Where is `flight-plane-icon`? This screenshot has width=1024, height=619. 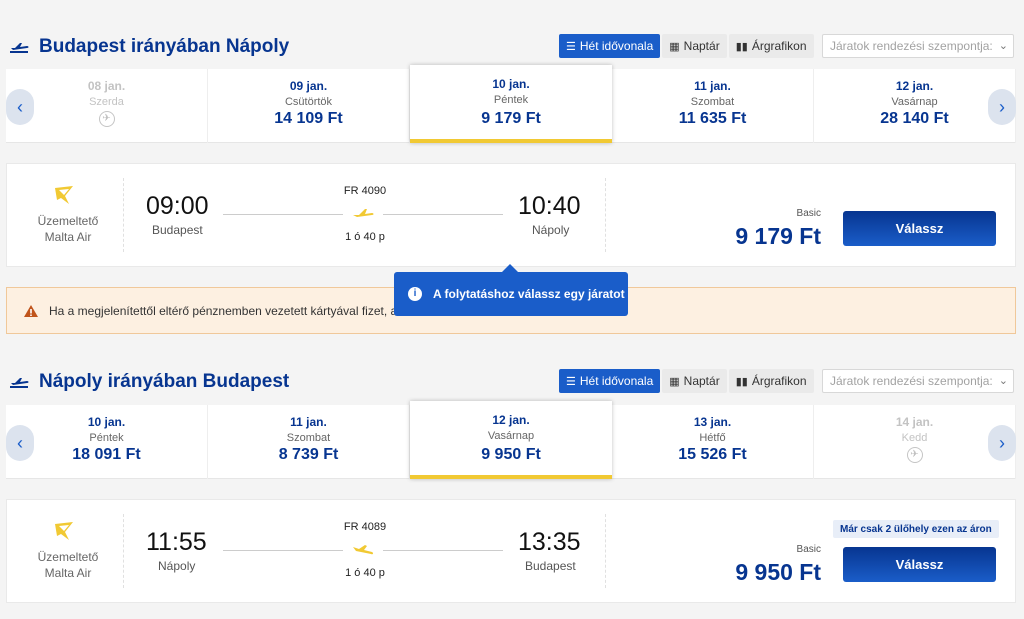 flight-plane-icon is located at coordinates (363, 213).